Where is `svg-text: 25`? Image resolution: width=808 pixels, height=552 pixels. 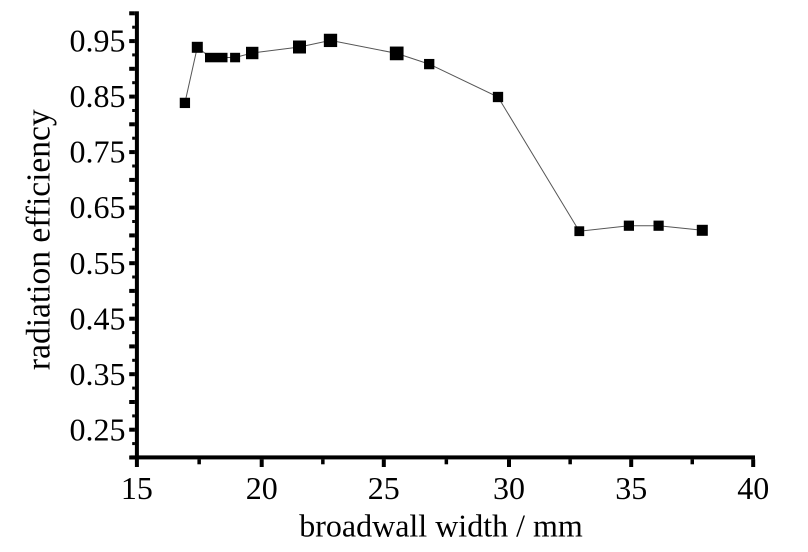 svg-text: 25 is located at coordinates (384, 488).